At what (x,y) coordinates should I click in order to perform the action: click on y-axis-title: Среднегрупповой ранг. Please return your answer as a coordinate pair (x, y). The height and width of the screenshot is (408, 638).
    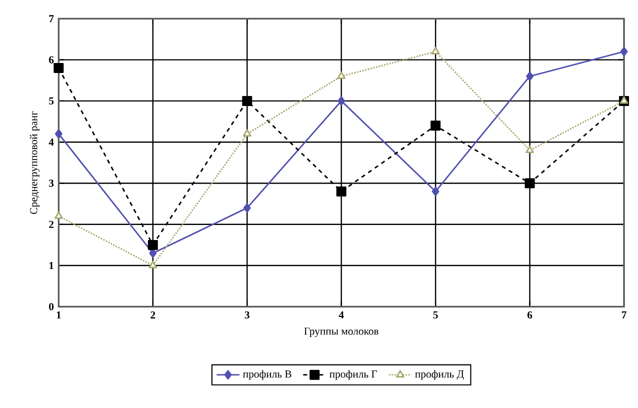
    Looking at the image, I should click on (35, 162).